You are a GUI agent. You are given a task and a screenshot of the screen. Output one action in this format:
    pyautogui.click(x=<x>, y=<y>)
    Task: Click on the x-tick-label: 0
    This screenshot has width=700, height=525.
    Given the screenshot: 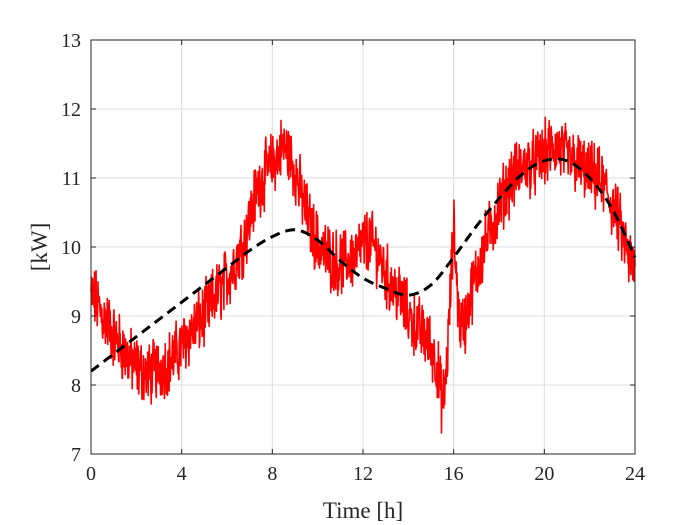 What is the action you would take?
    pyautogui.click(x=91, y=474)
    